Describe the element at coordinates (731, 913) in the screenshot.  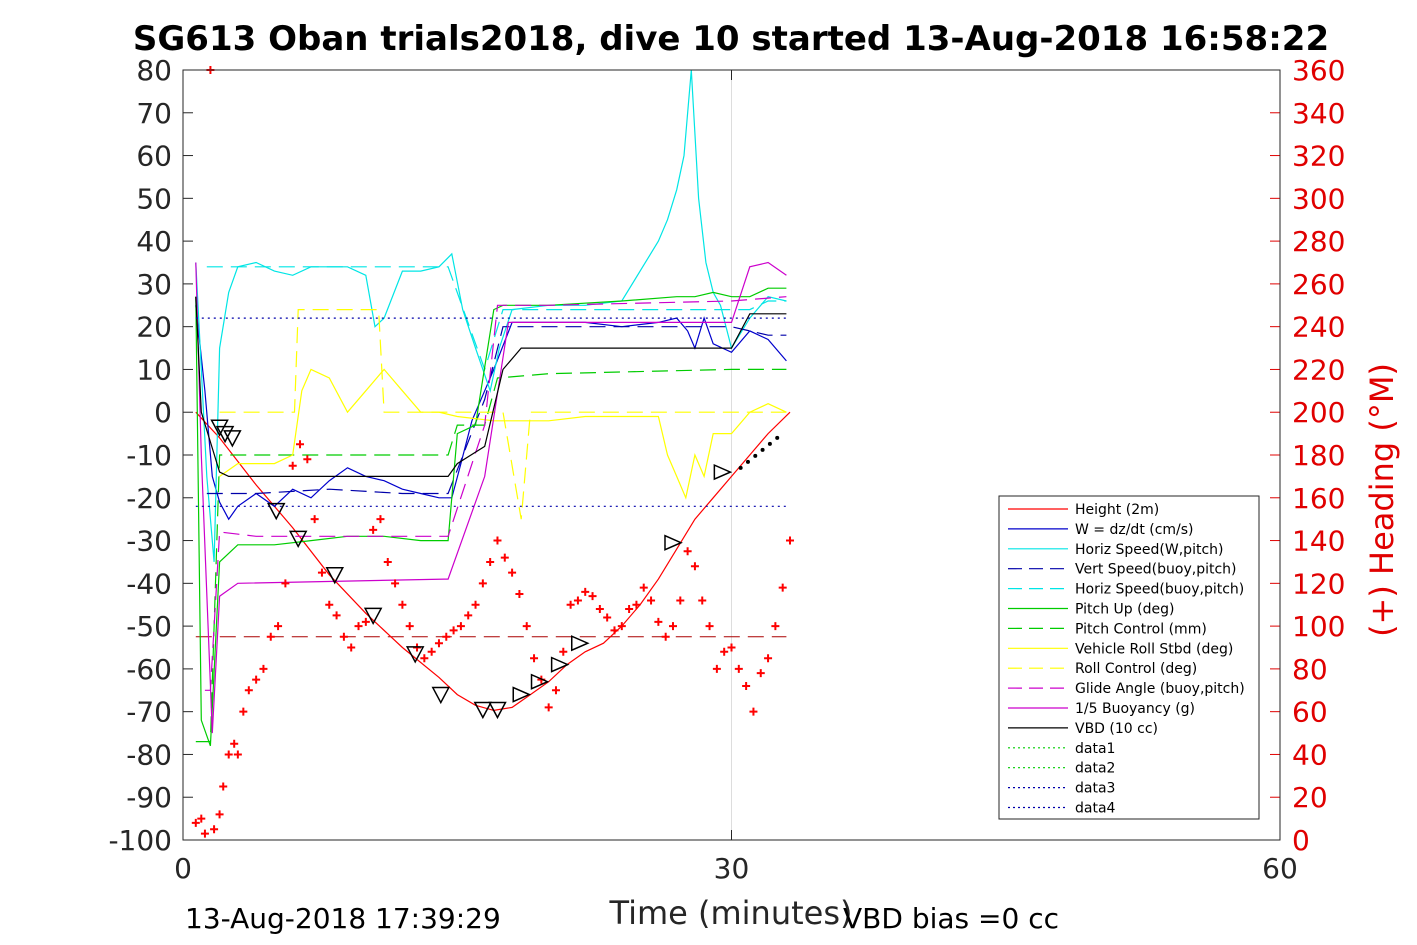
I see `x-axis-label: Time (minutes)` at that location.